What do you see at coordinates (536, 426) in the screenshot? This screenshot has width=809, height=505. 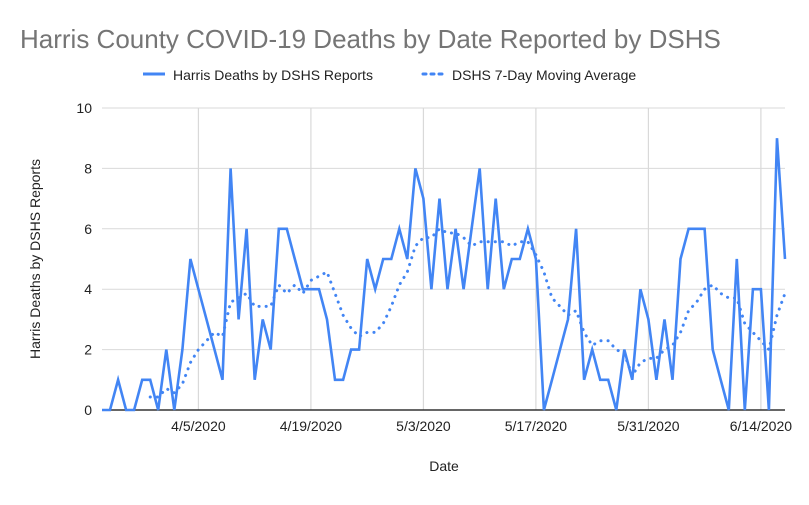 I see `x-tick-label: 5/17/2020` at bounding box center [536, 426].